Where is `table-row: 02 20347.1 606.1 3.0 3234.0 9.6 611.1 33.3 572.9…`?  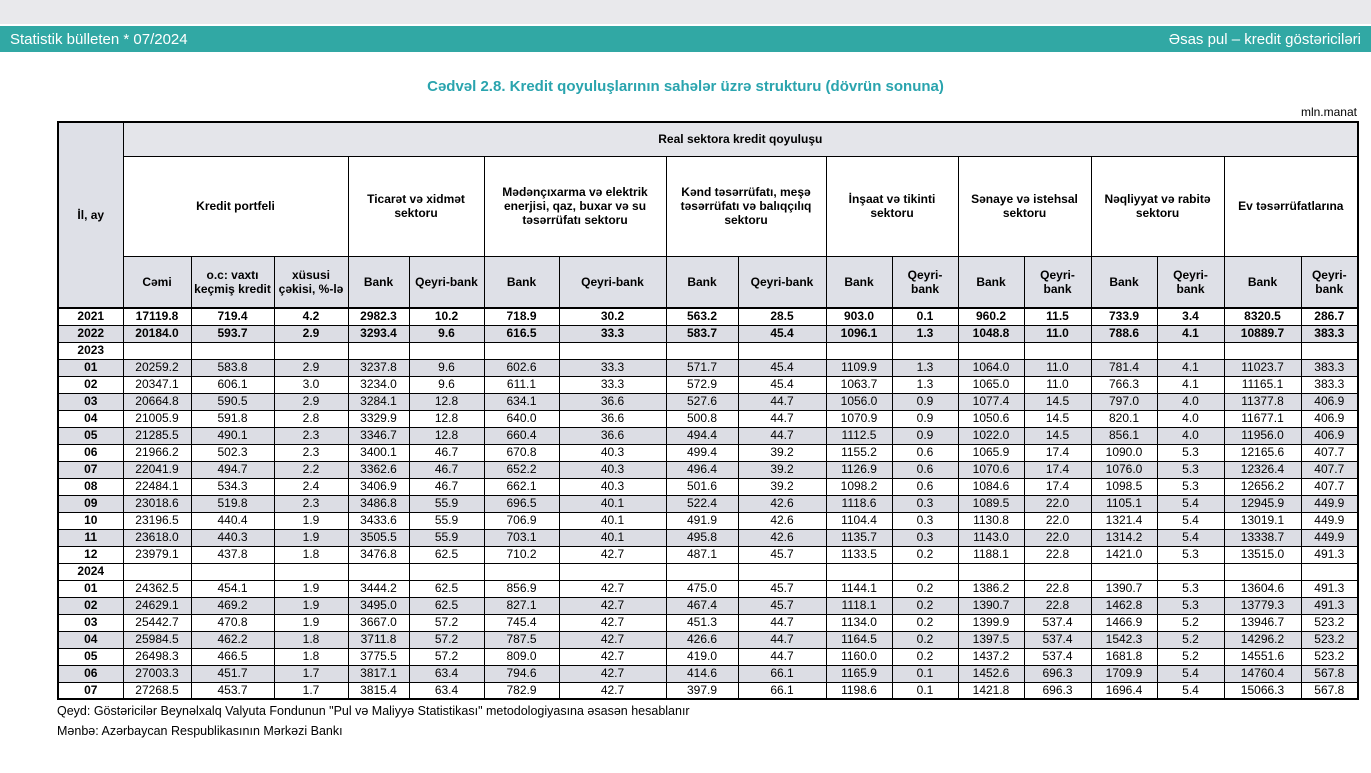
table-row: 02 20347.1 606.1 3.0 3234.0 9.6 611.1 33.3 572.9… is located at coordinates (708, 384).